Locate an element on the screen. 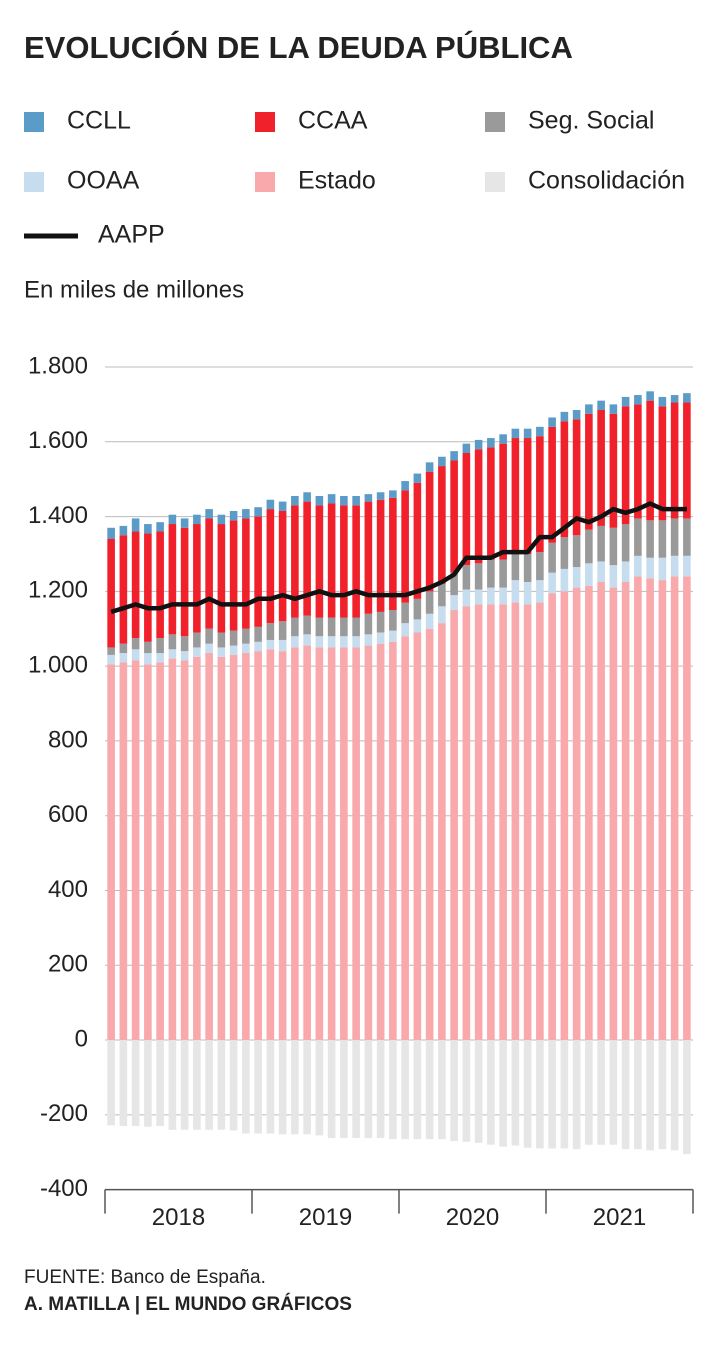 The width and height of the screenshot is (720, 1345). legend-label: OOAA is located at coordinates (103, 181).